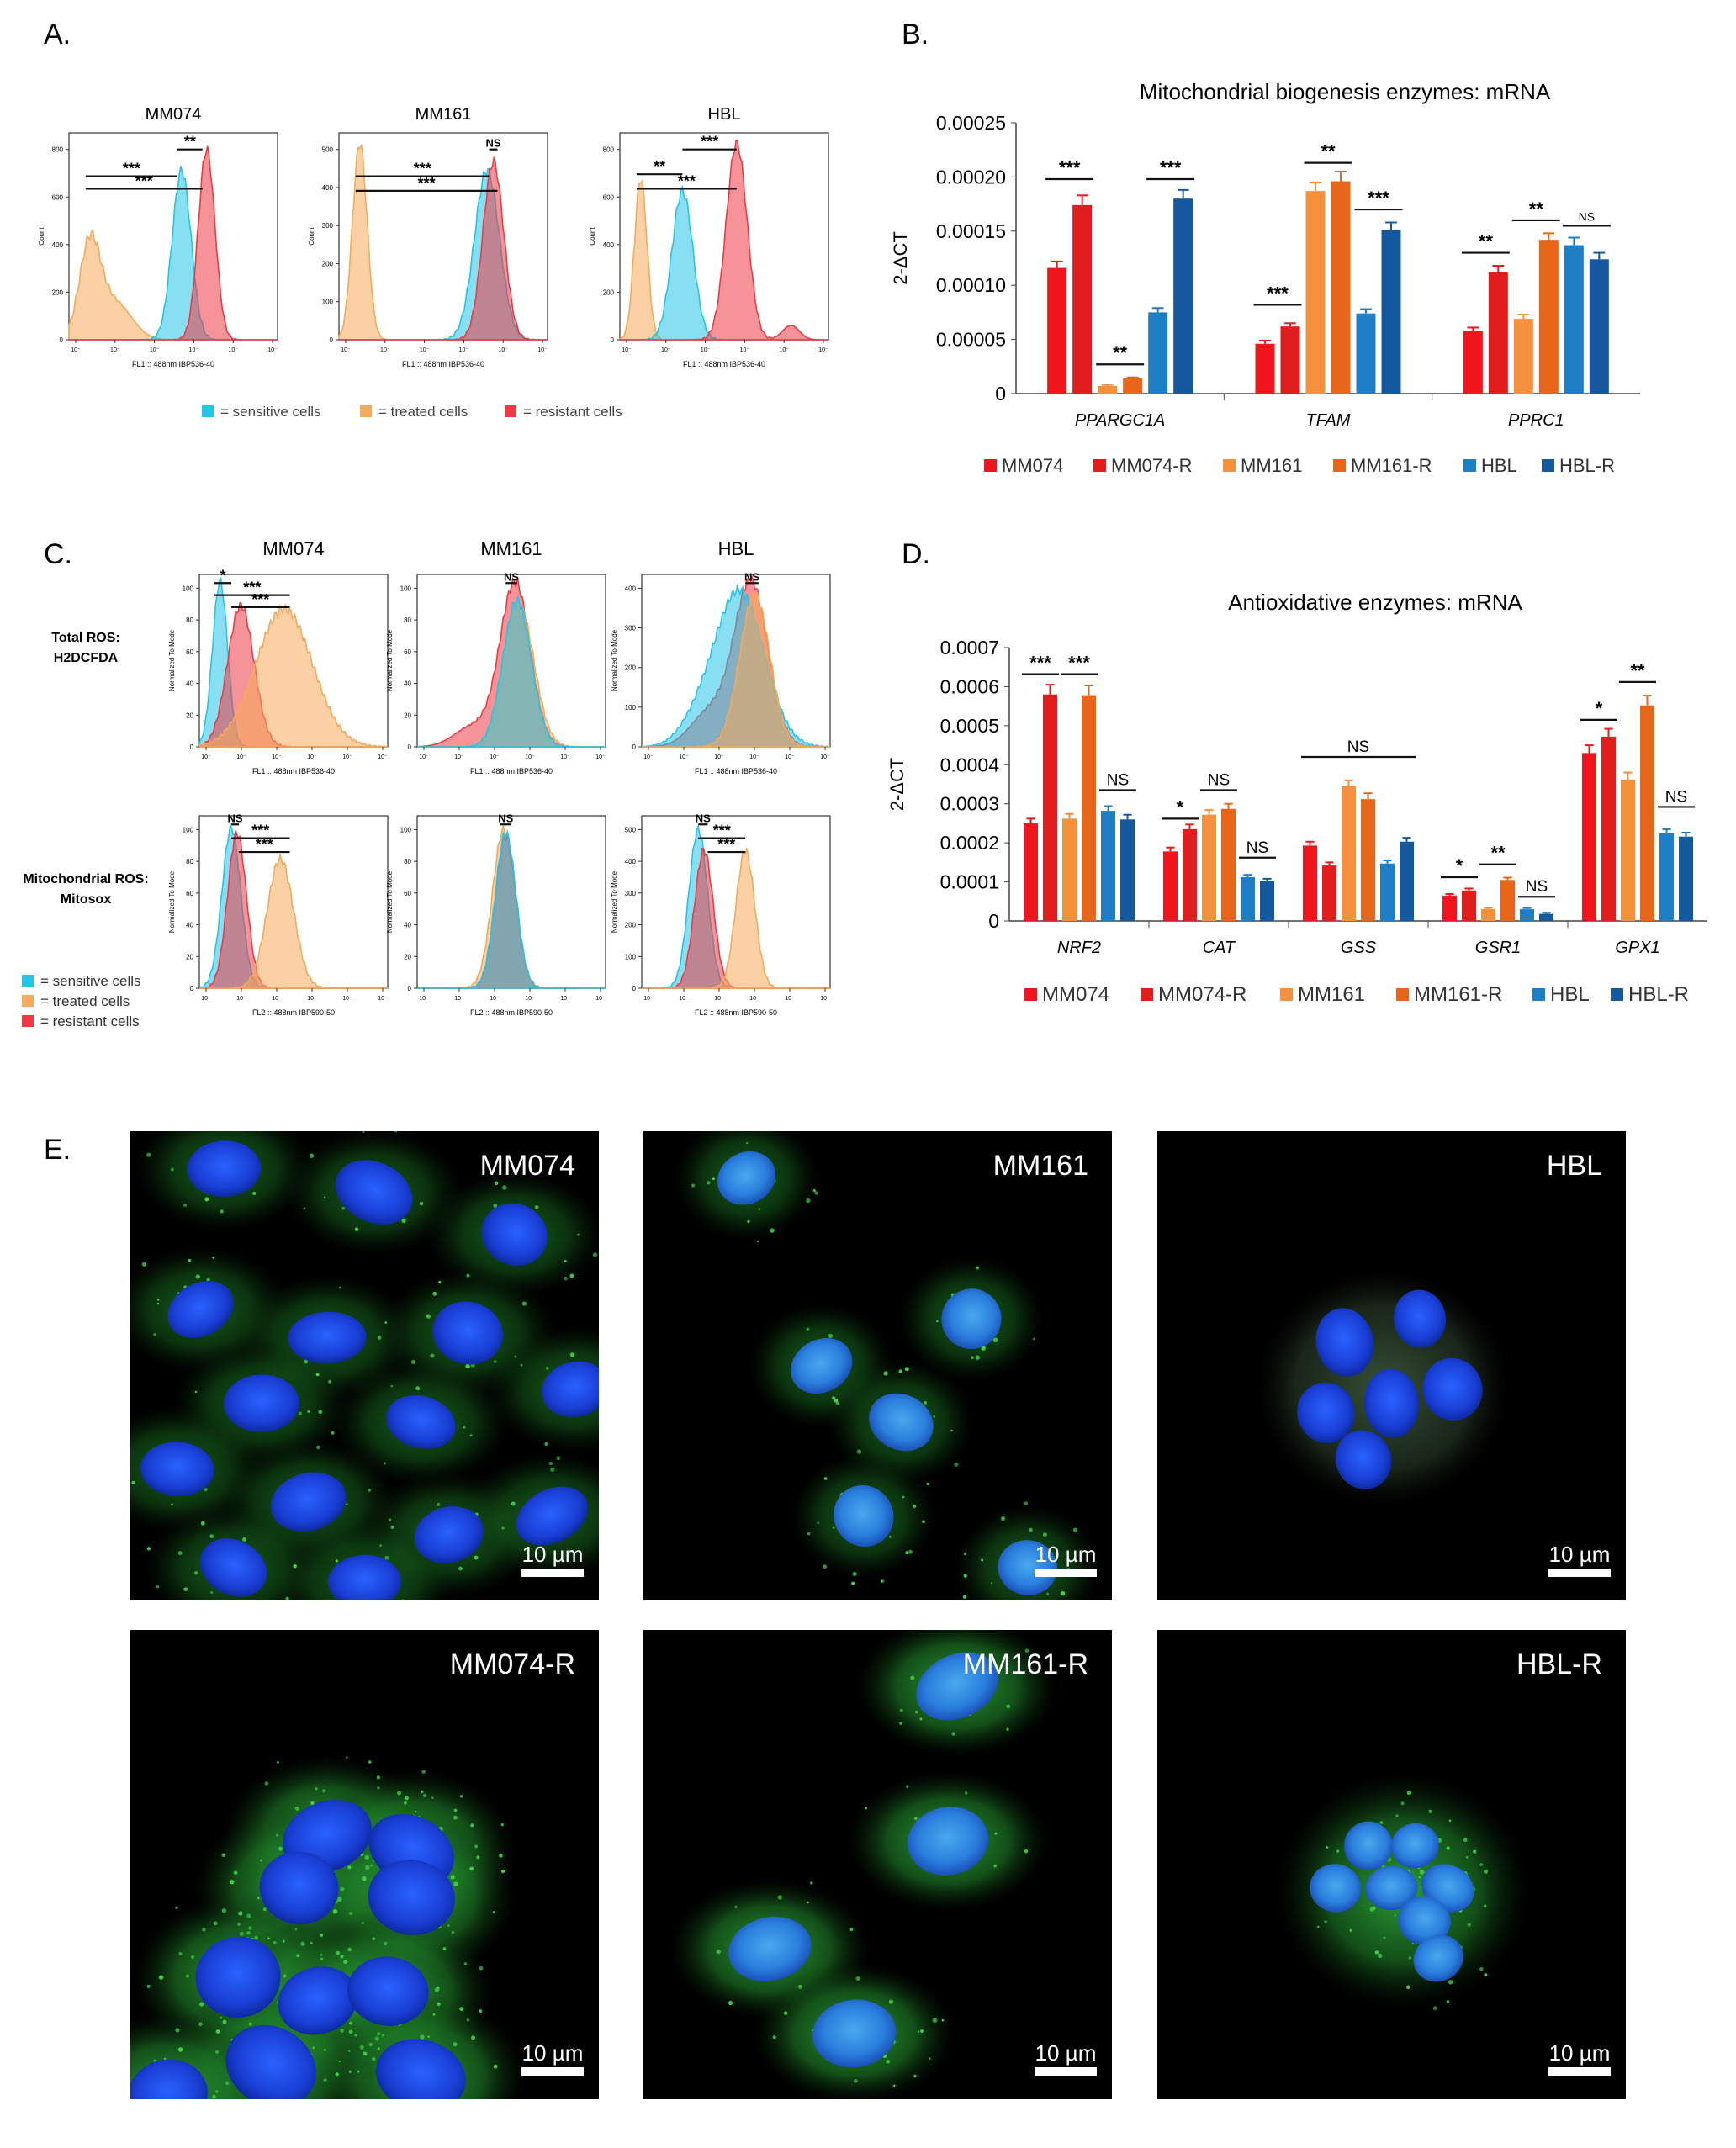 The image size is (1736, 2148). Describe the element at coordinates (410, 747) in the screenshot. I see `y-tick-label: 0` at that location.